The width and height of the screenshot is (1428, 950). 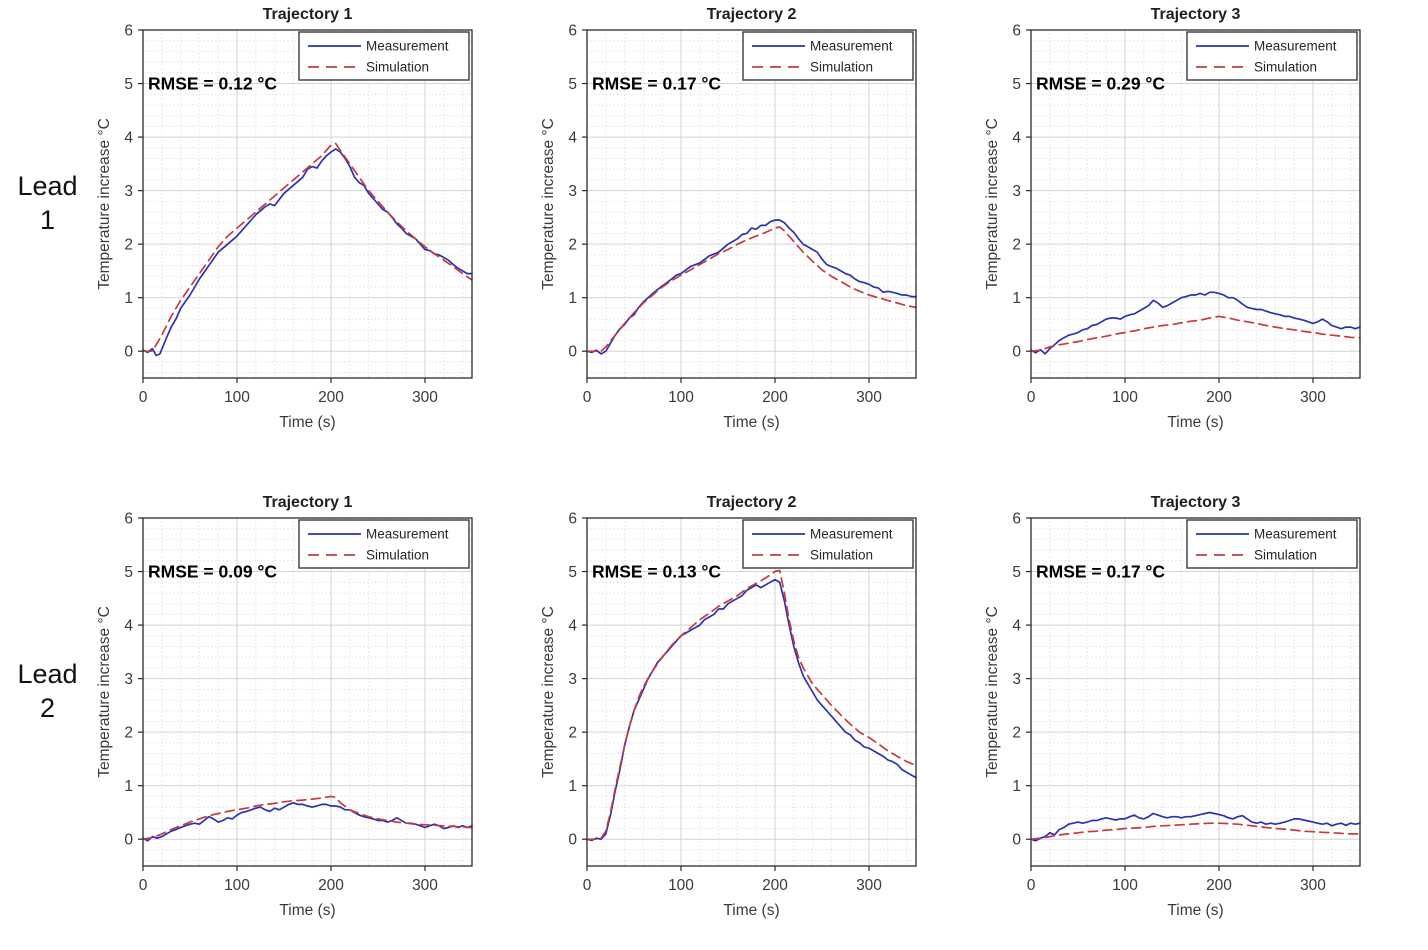 I want to click on row-label-line2: 2, so click(x=47, y=708).